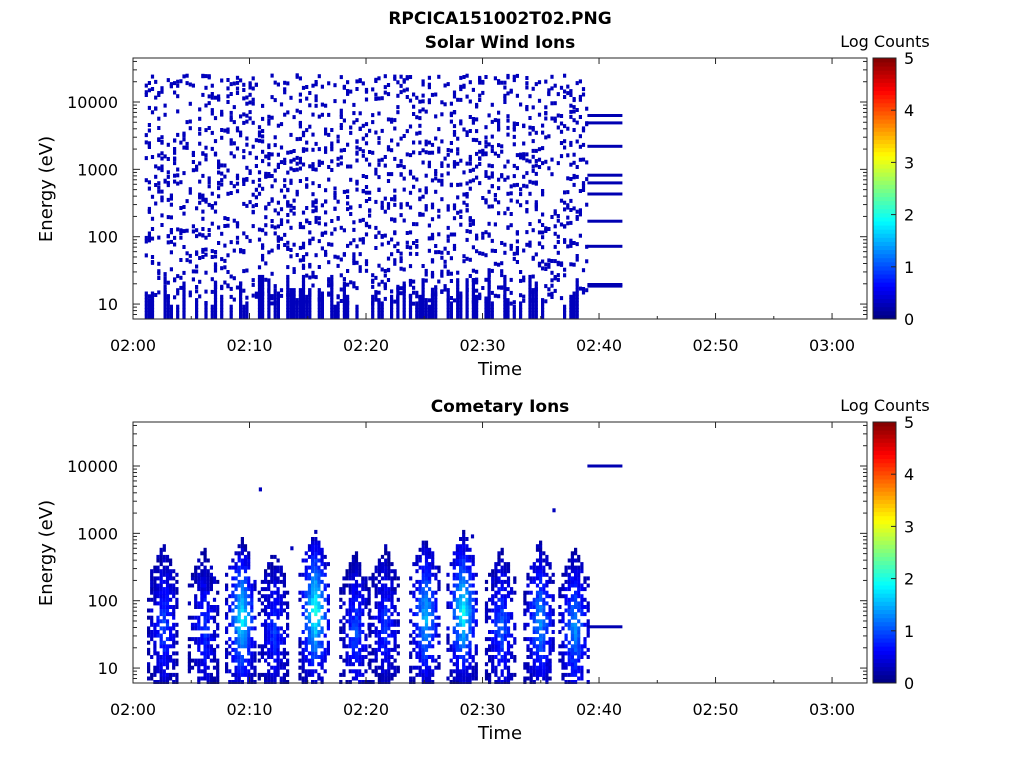 Image resolution: width=1024 pixels, height=768 pixels. Describe the element at coordinates (884, 248) in the screenshot. I see `colorbar-segment` at that location.